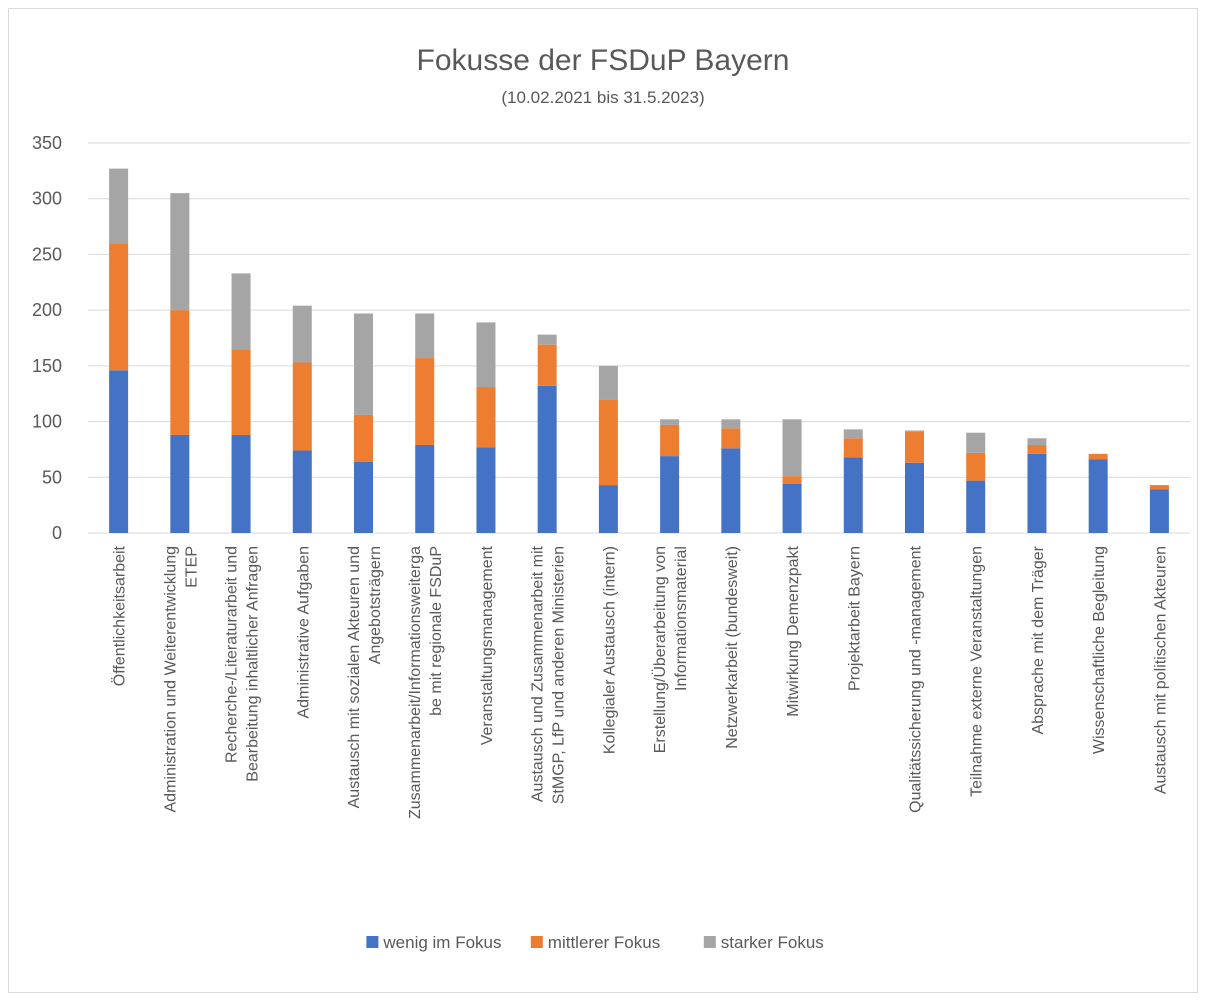  What do you see at coordinates (772, 942) in the screenshot?
I see `legend-label: starker Fokus` at bounding box center [772, 942].